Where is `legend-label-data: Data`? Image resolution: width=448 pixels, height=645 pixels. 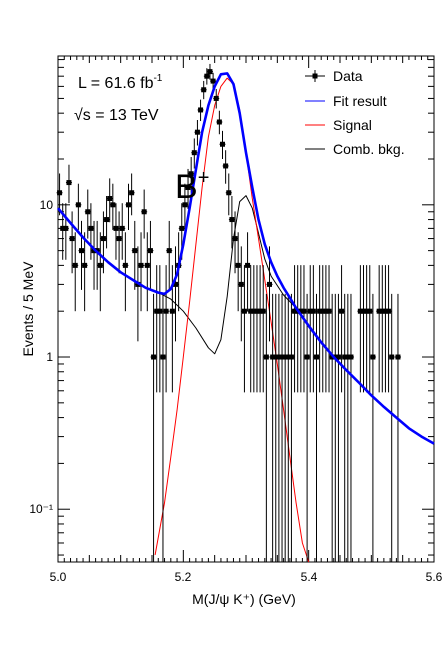 legend-label-data: Data is located at coordinates (348, 76).